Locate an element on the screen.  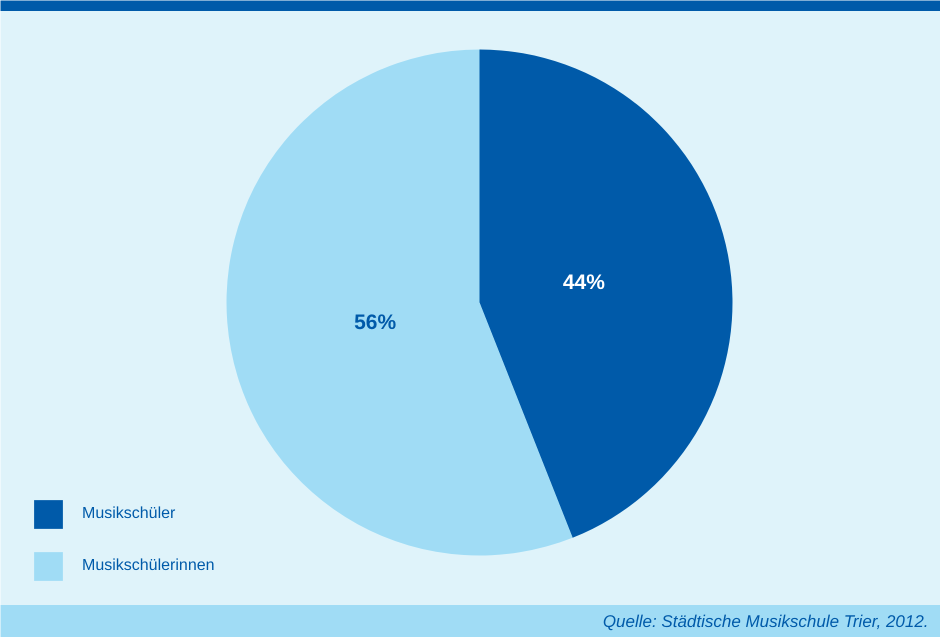
legend-label: Musikschülerinnen is located at coordinates (148, 566).